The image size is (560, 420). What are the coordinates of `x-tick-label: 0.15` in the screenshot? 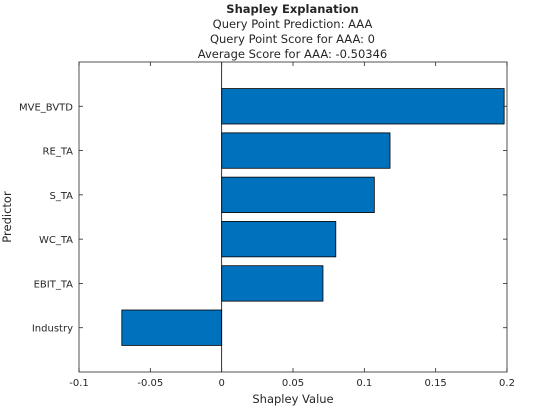 It's located at (436, 383).